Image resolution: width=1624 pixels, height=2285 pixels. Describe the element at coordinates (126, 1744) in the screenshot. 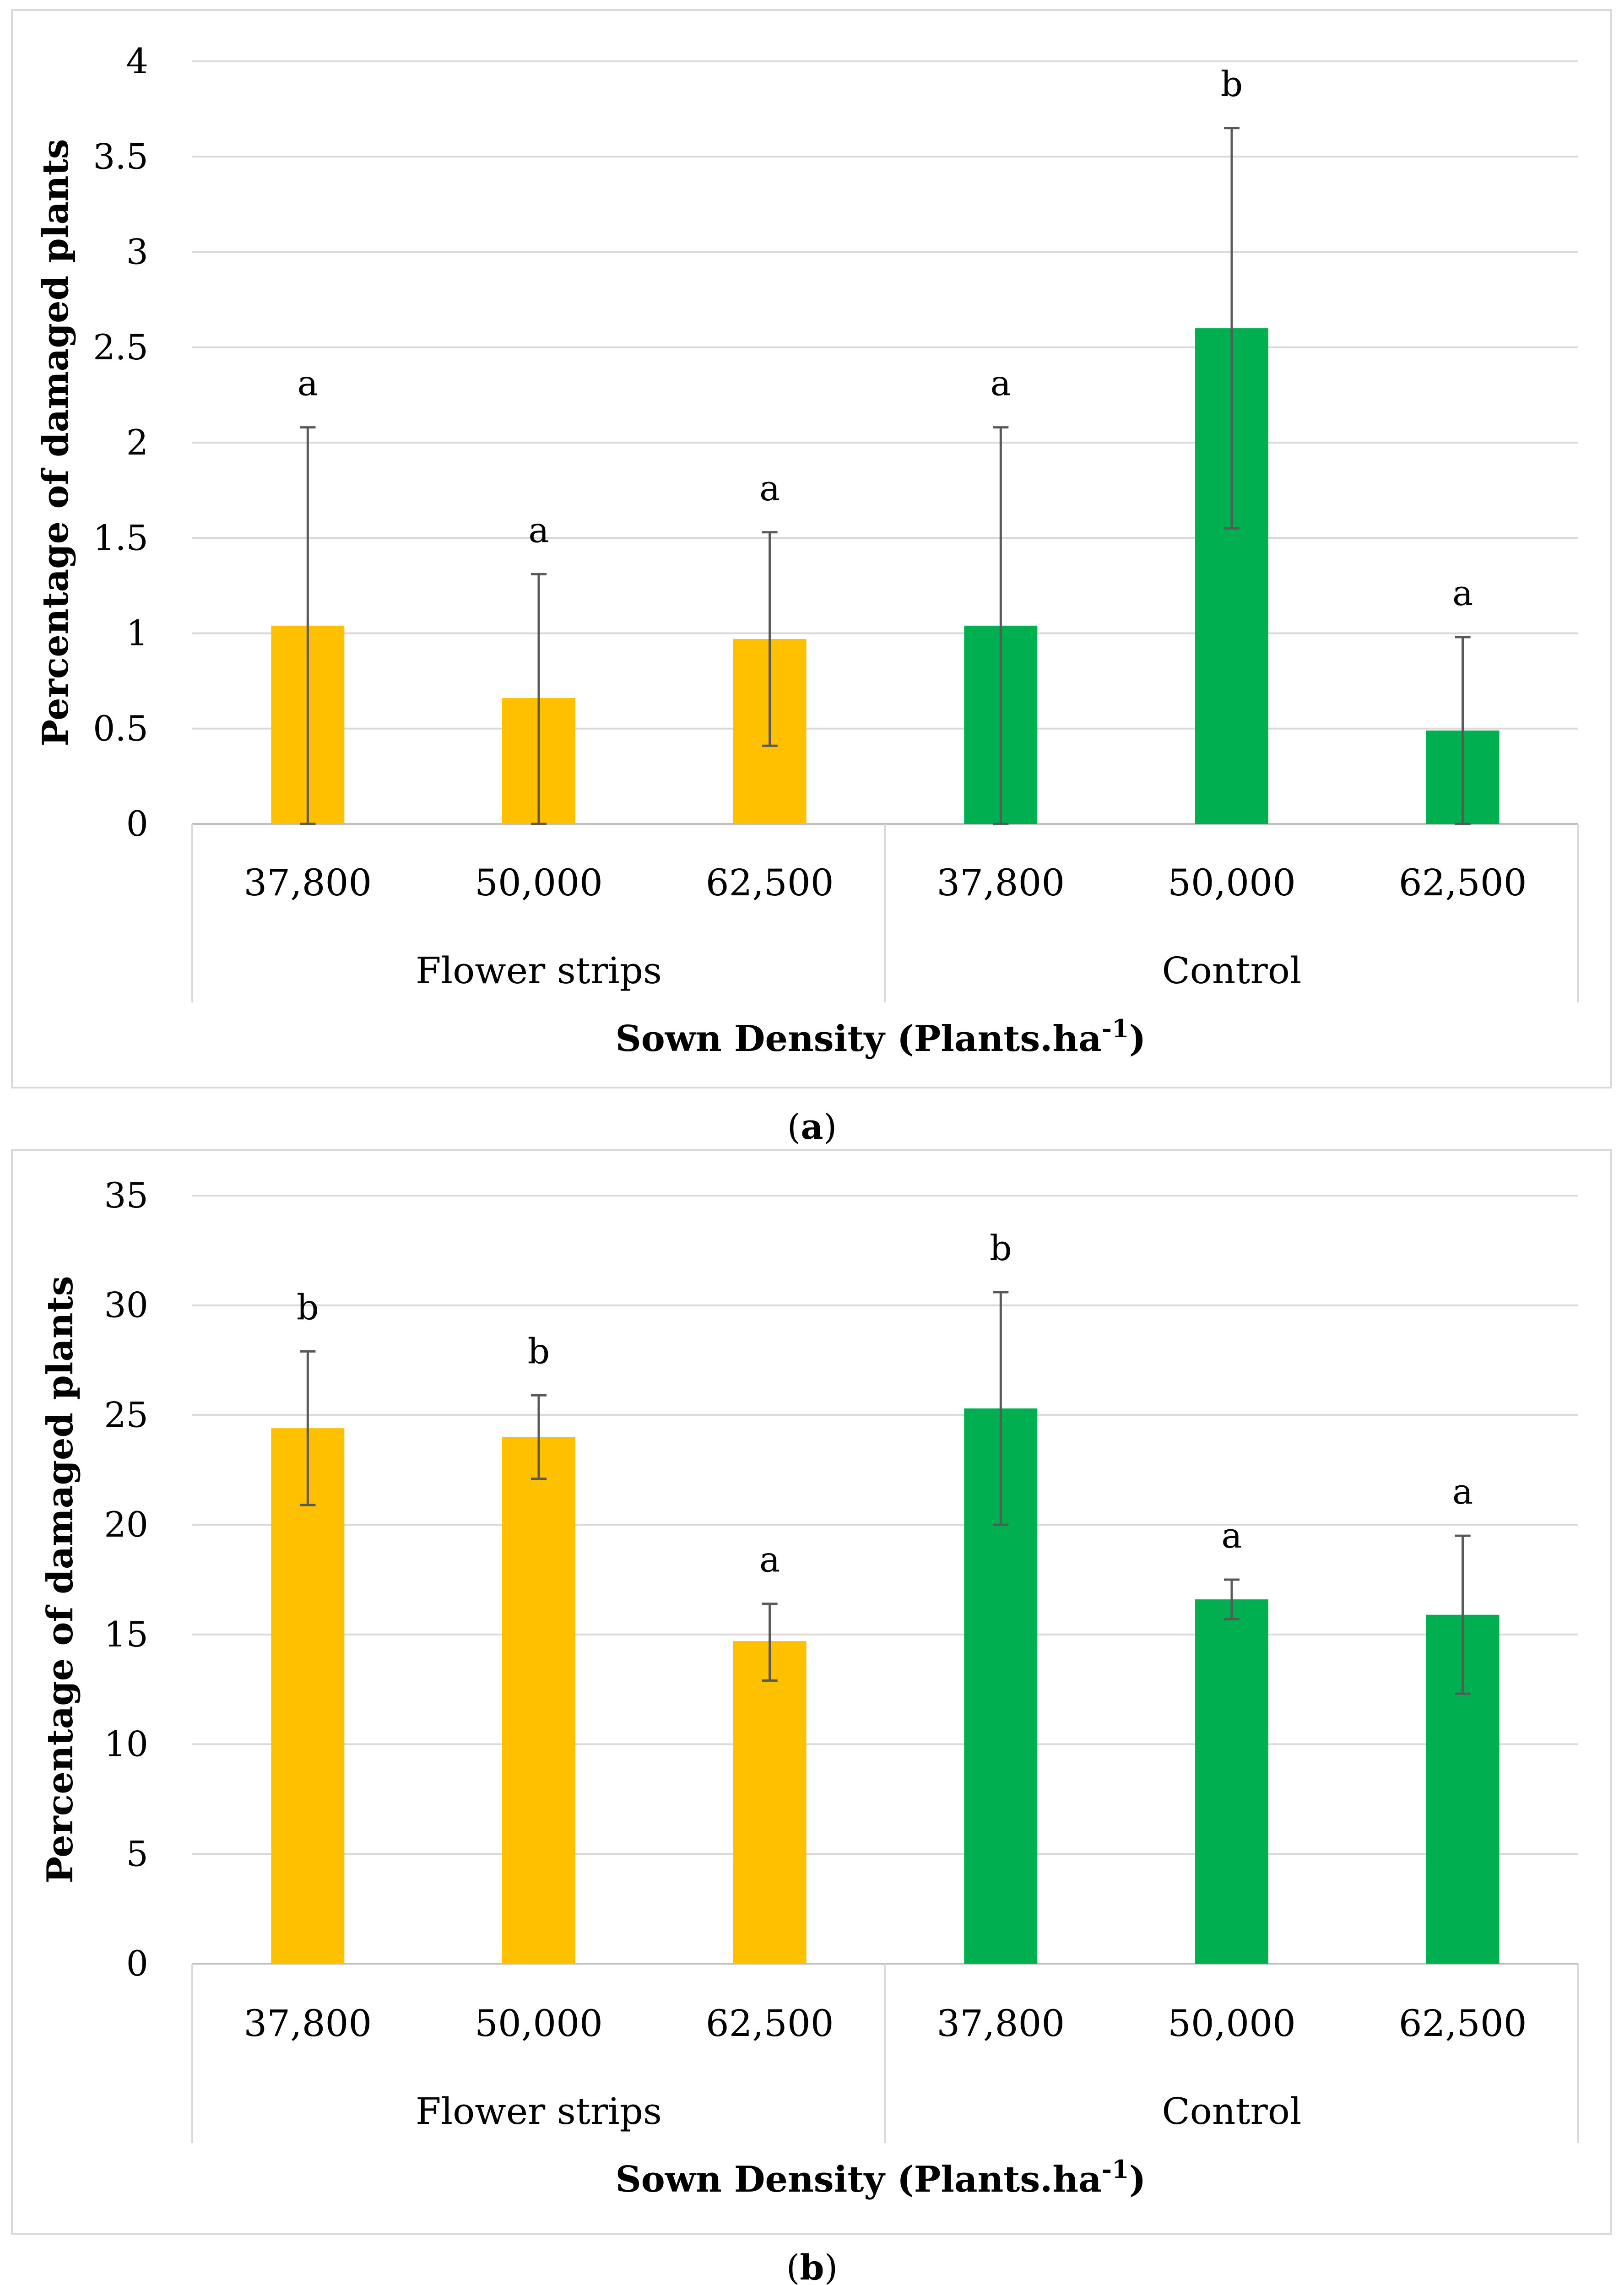

I see `y-tick-label: 10` at that location.